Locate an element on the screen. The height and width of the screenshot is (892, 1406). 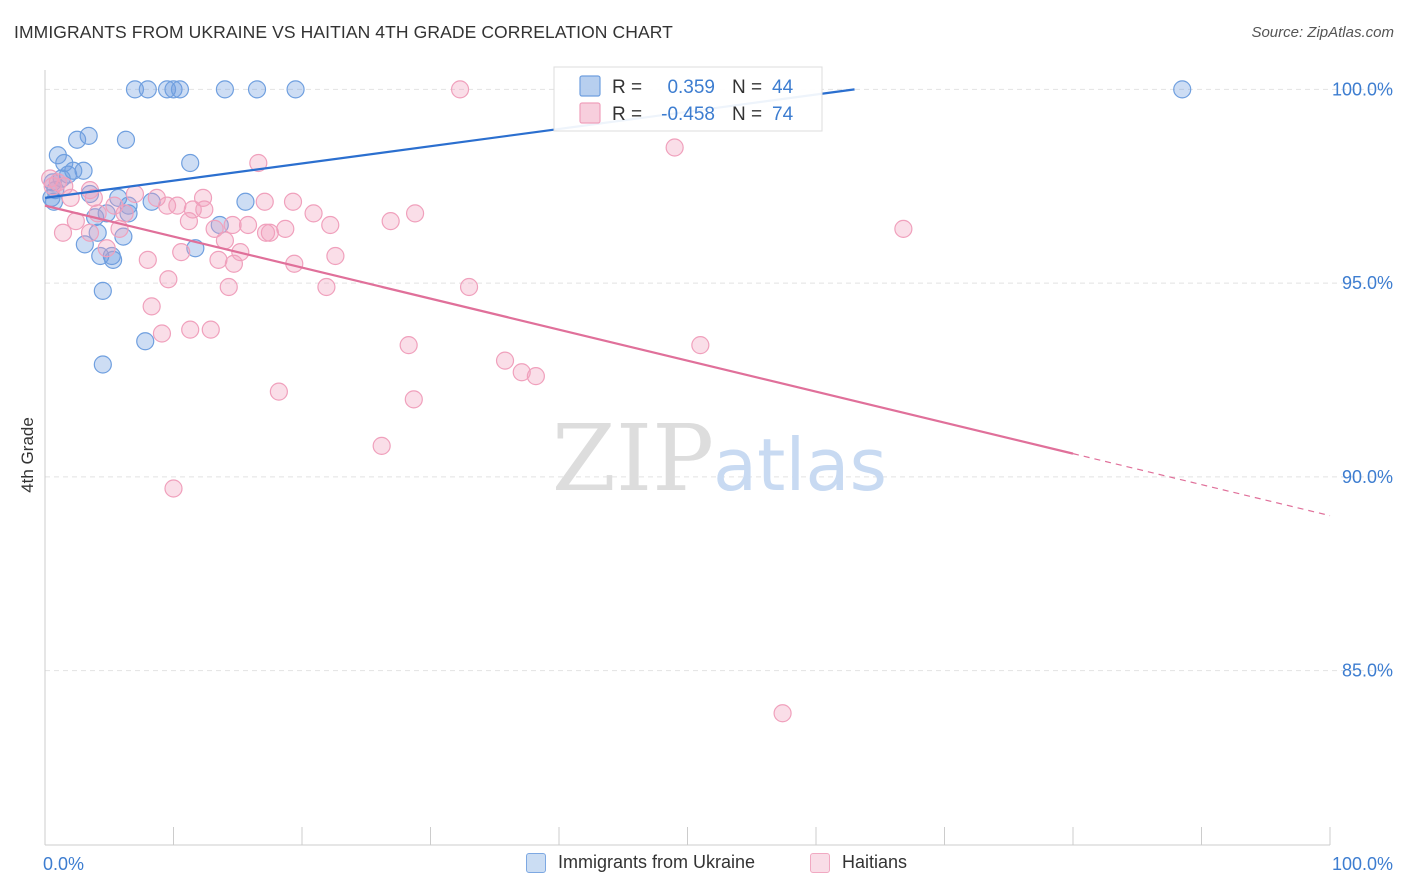
legend: Immigrants from Ukraine Haitians is located at coordinates (703, 865).